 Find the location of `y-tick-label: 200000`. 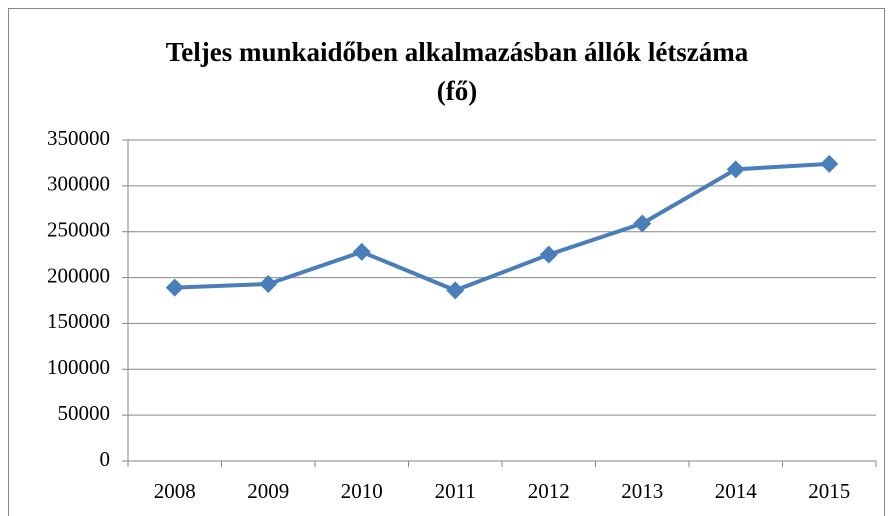

y-tick-label: 200000 is located at coordinates (78, 275).